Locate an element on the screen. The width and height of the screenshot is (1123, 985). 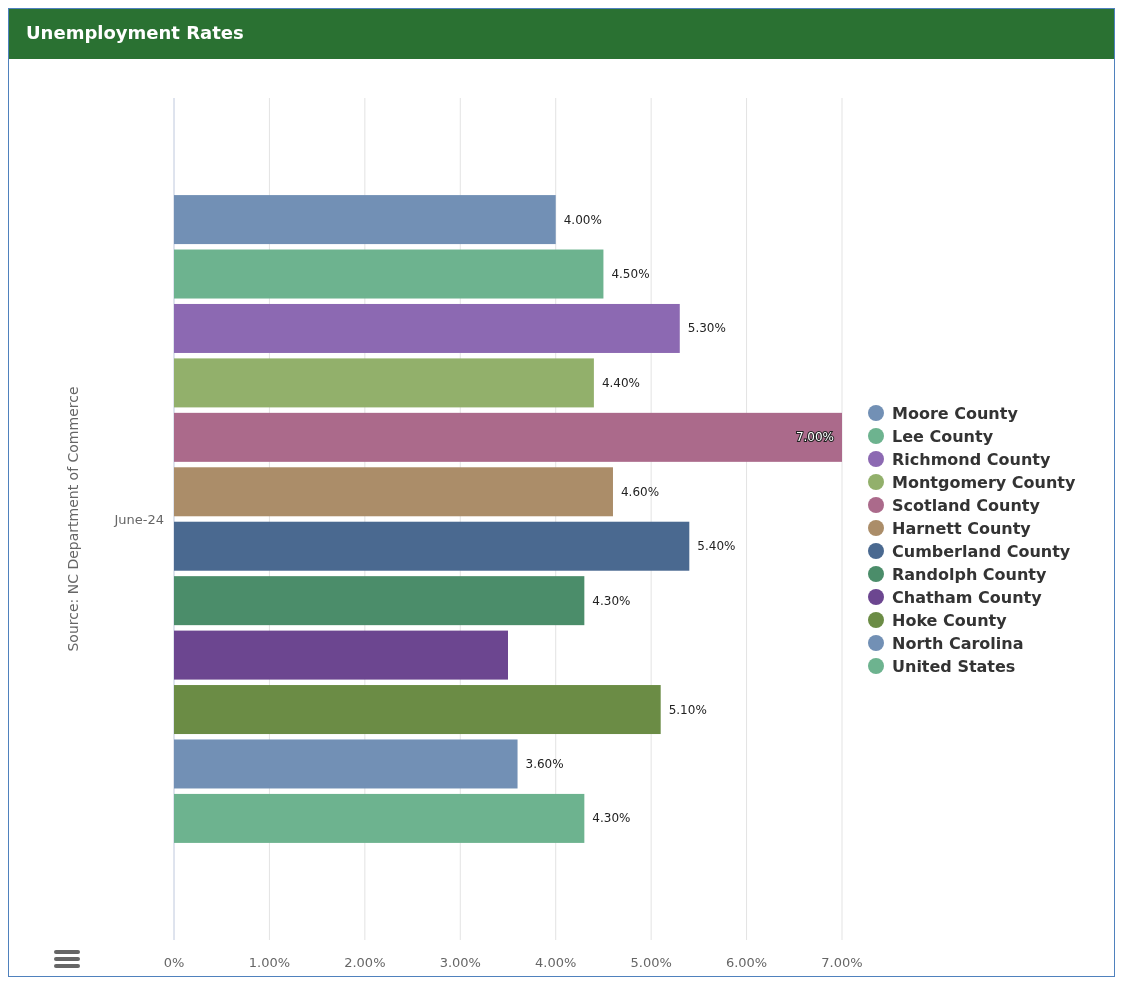
legend-label: Lee County is located at coordinates (943, 436).